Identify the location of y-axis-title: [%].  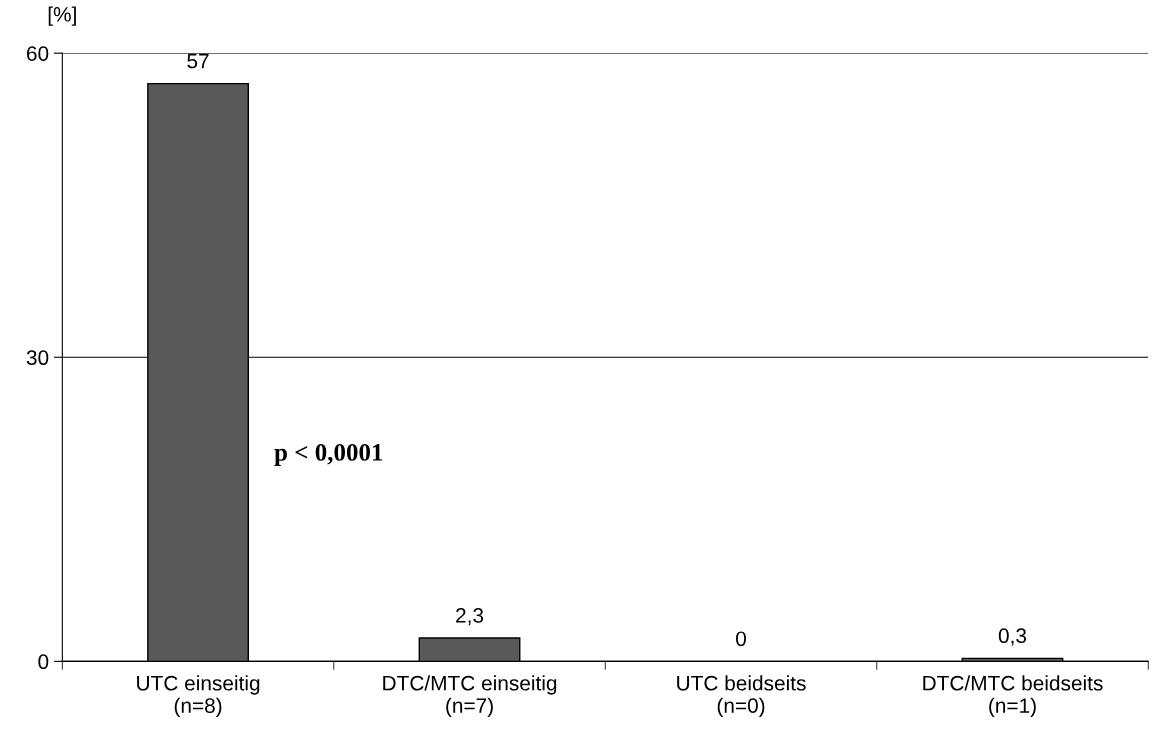
(62, 16).